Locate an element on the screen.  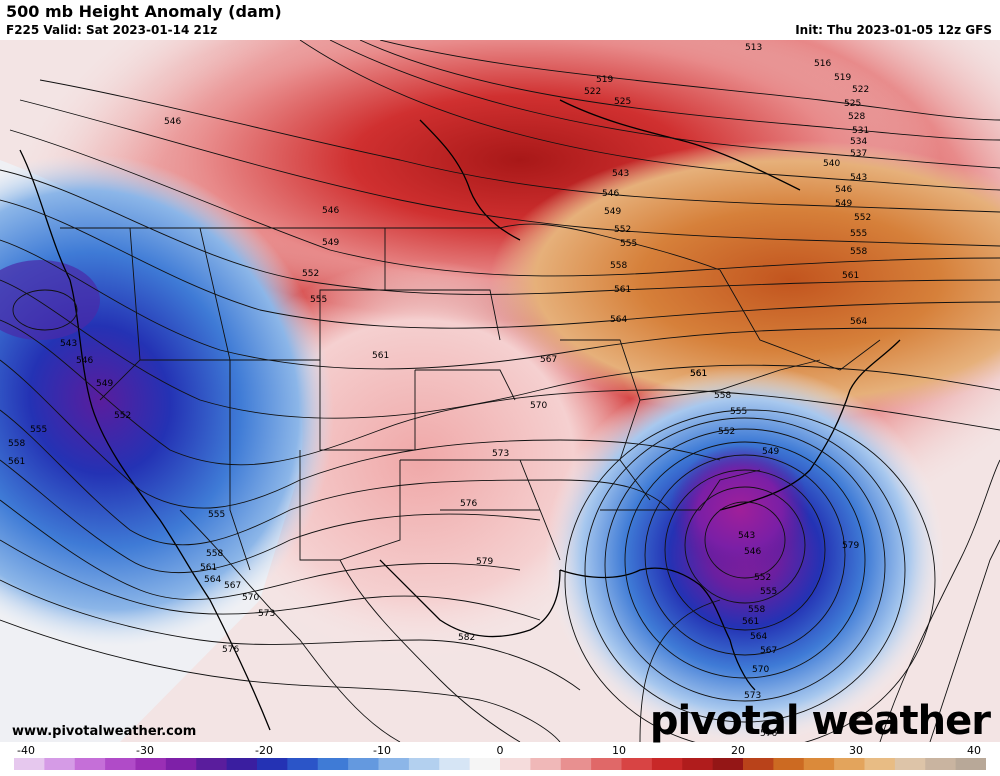
contour-label: 537 is located at coordinates (858, 154).